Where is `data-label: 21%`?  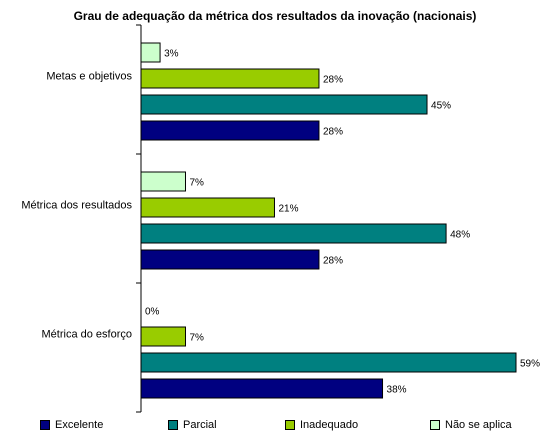
data-label: 21% is located at coordinates (288, 209).